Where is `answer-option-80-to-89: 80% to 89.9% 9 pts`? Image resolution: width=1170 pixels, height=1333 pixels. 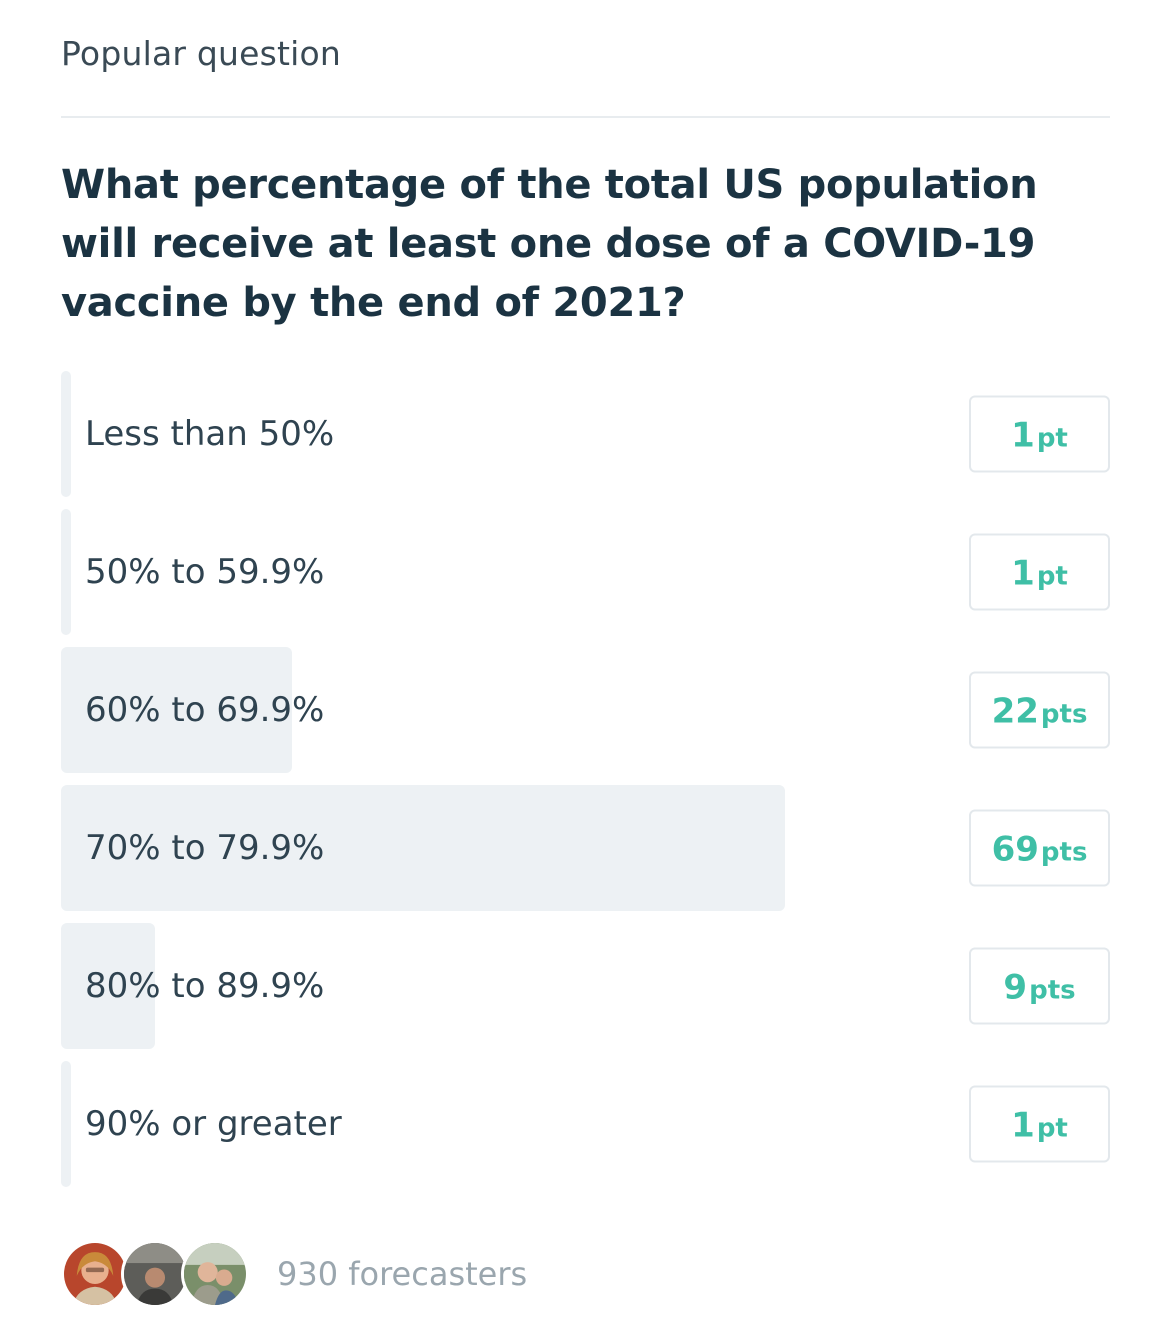
answer-option-80-to-89: 80% to 89.9% 9 pts is located at coordinates (585, 986).